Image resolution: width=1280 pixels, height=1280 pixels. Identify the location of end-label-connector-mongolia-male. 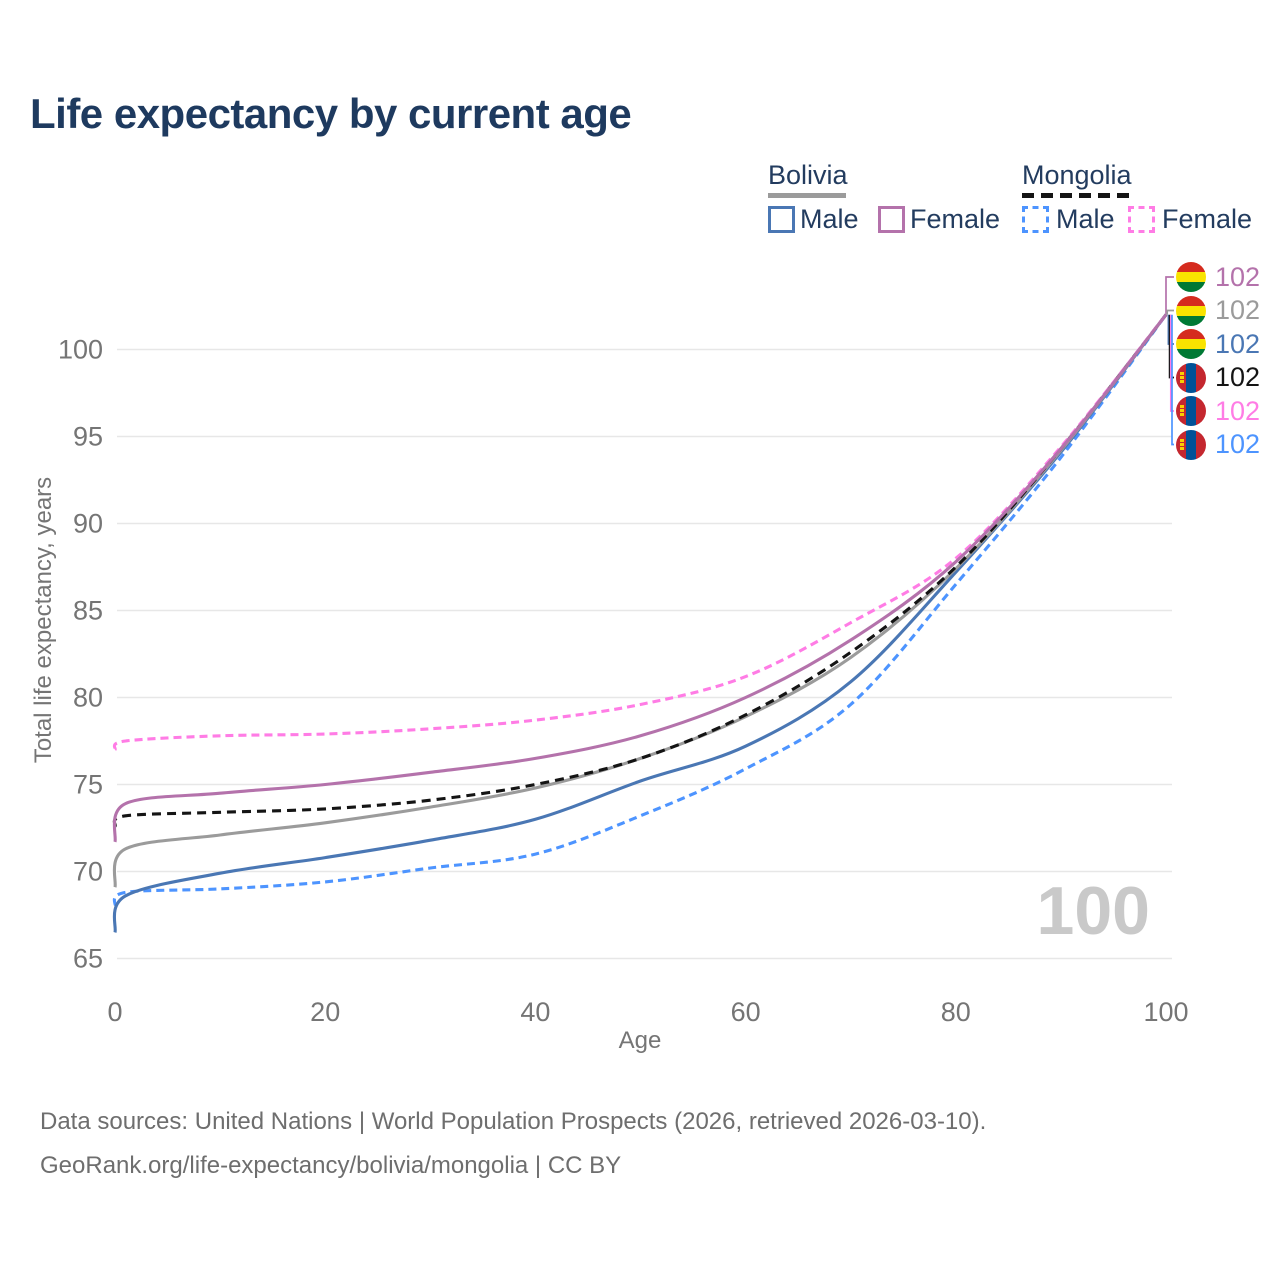
(1172, 380).